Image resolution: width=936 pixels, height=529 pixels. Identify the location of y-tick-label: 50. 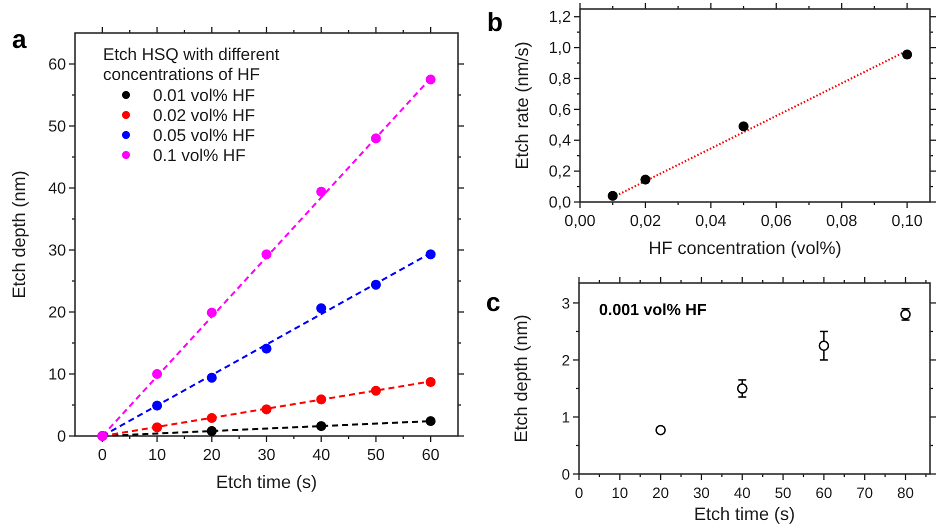
(57, 127).